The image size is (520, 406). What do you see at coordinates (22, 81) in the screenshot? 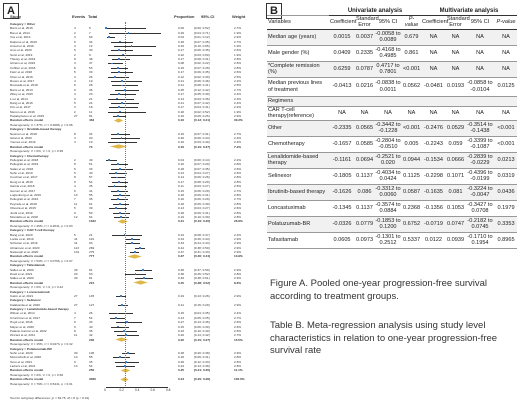
I see `study-label: Rosen et al, 2017` at bounding box center [22, 81].